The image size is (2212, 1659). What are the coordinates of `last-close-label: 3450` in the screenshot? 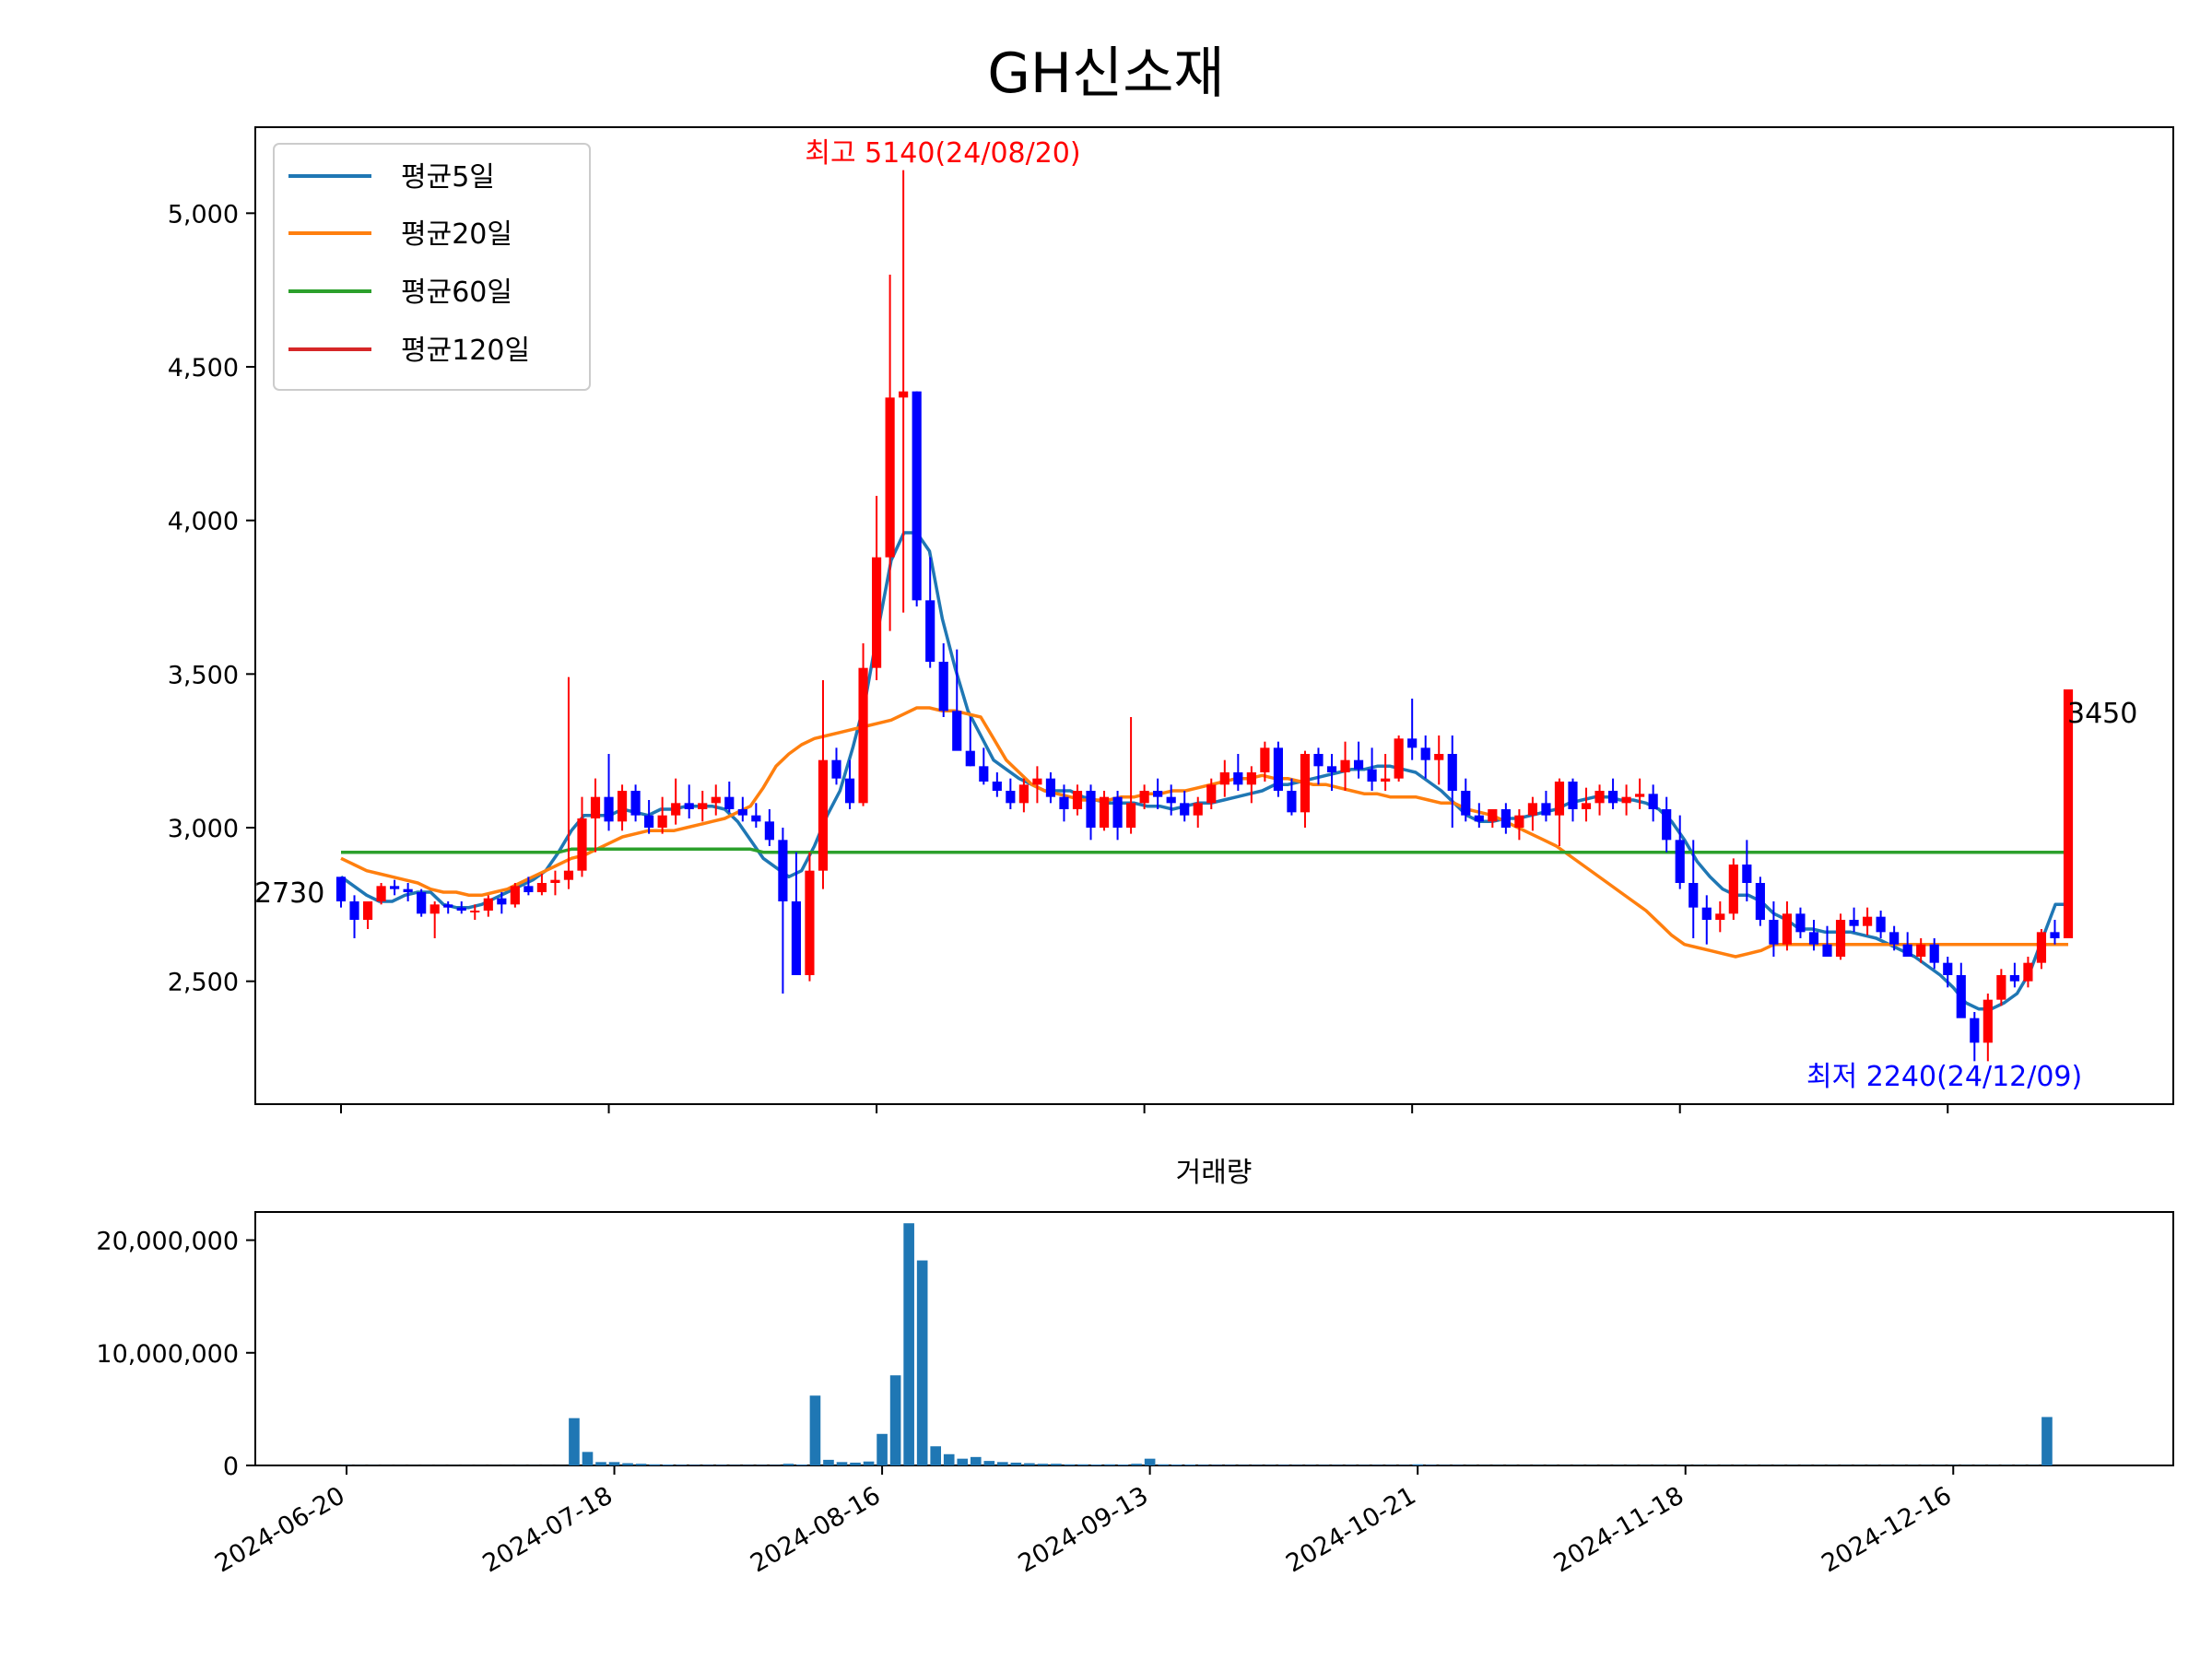 It's located at (2102, 714).